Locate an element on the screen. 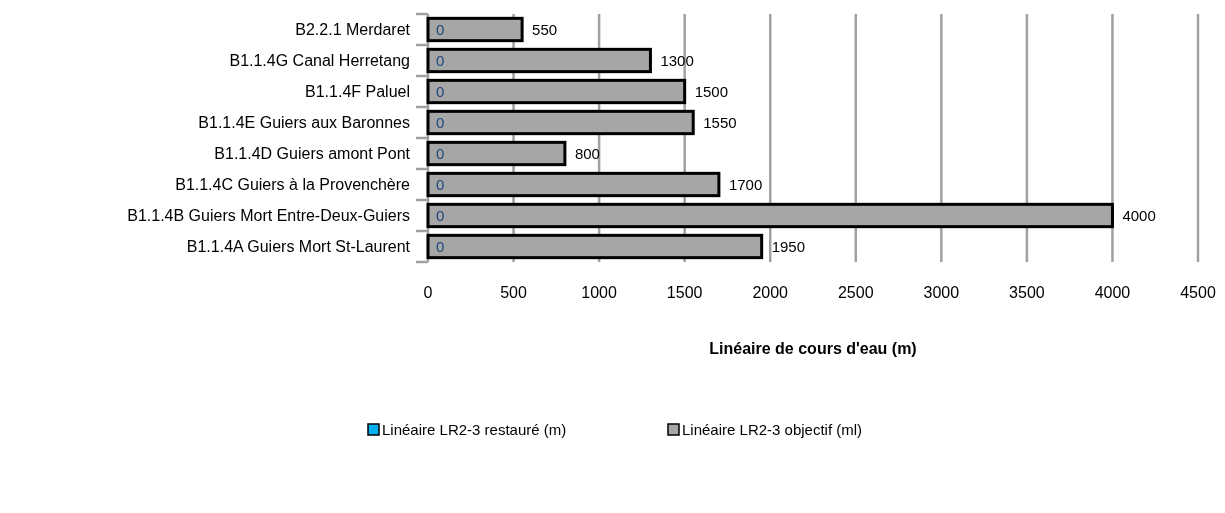 This screenshot has height=513, width=1225. data-label: 4000 is located at coordinates (1139, 215).